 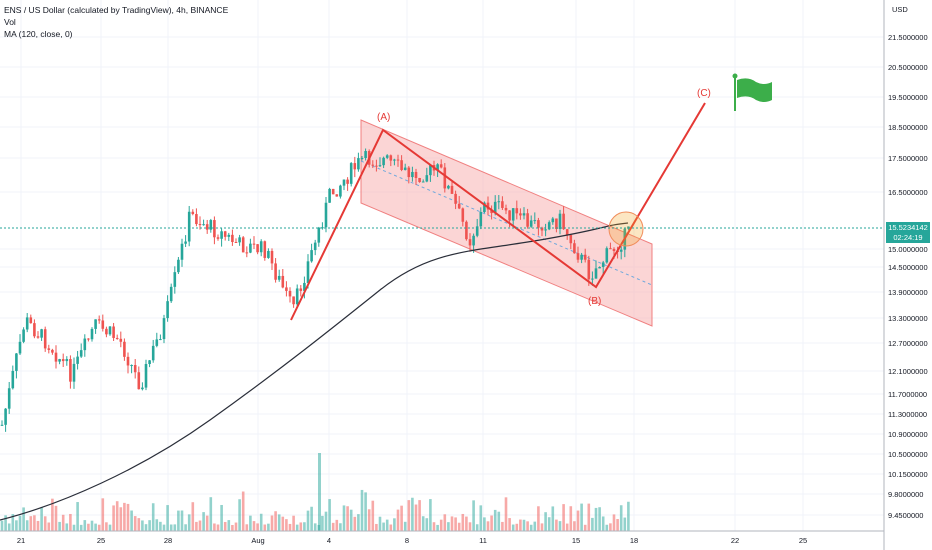 What do you see at coordinates (442, 537) in the screenshot?
I see `time-axis: 21 25 28 Aug 4 8 11 15 18 22 25` at bounding box center [442, 537].